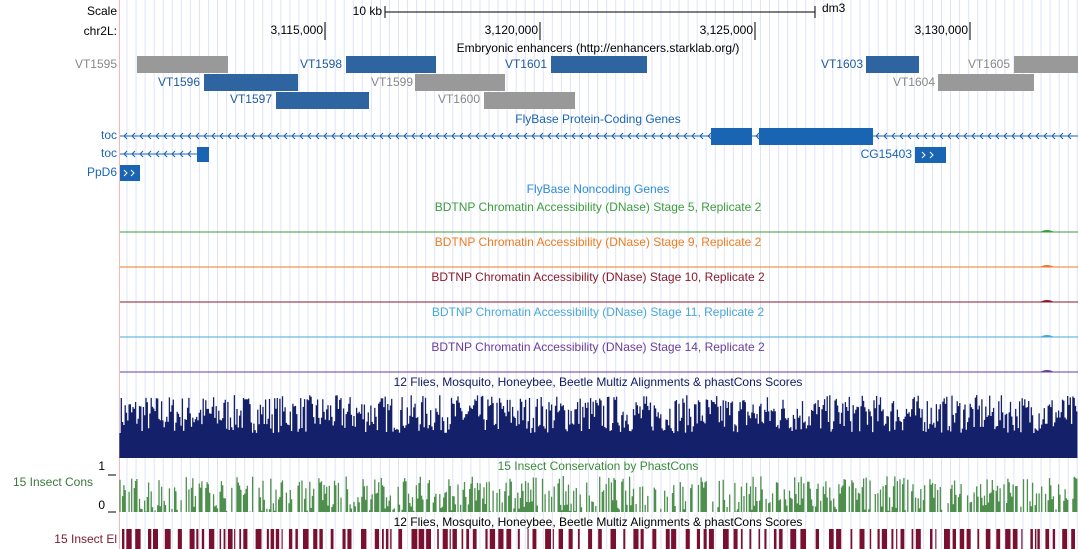 The width and height of the screenshot is (1078, 549). Describe the element at coordinates (368, 11) in the screenshot. I see `label: 10 kb` at that location.